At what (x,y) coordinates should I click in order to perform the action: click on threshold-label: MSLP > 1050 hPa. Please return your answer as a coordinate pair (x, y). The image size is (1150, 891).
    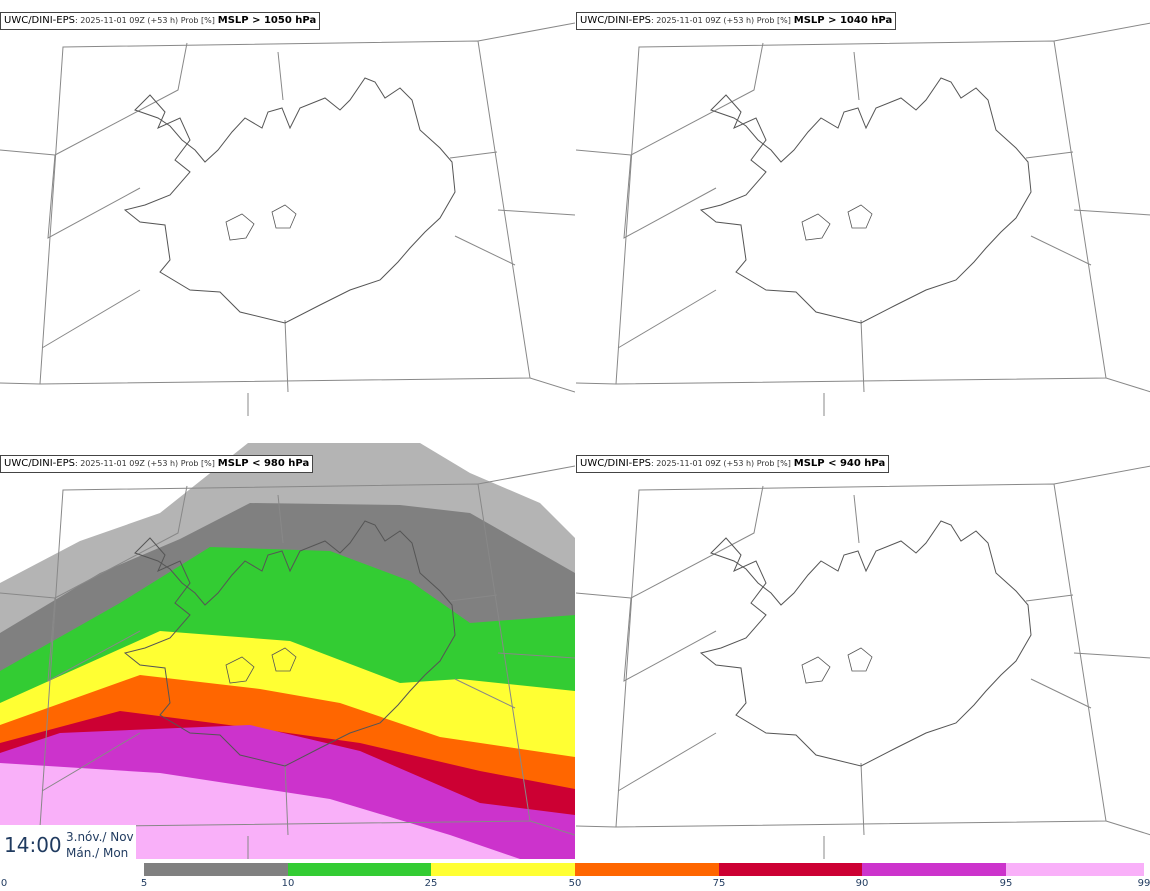
    Looking at the image, I should click on (267, 20).